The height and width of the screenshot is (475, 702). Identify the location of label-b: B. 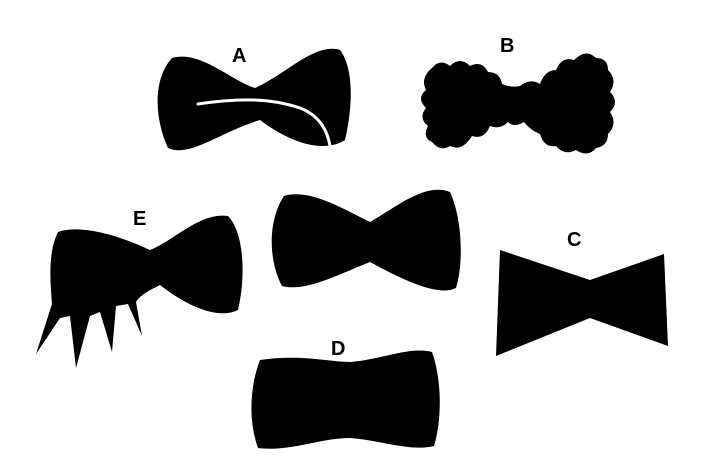
(507, 46).